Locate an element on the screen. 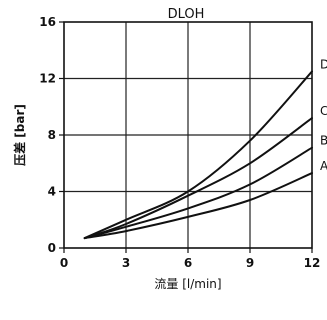 This screenshot has width=327, height=320. y-tick-labels: 0 4 8 12 16 is located at coordinates (51, 135).